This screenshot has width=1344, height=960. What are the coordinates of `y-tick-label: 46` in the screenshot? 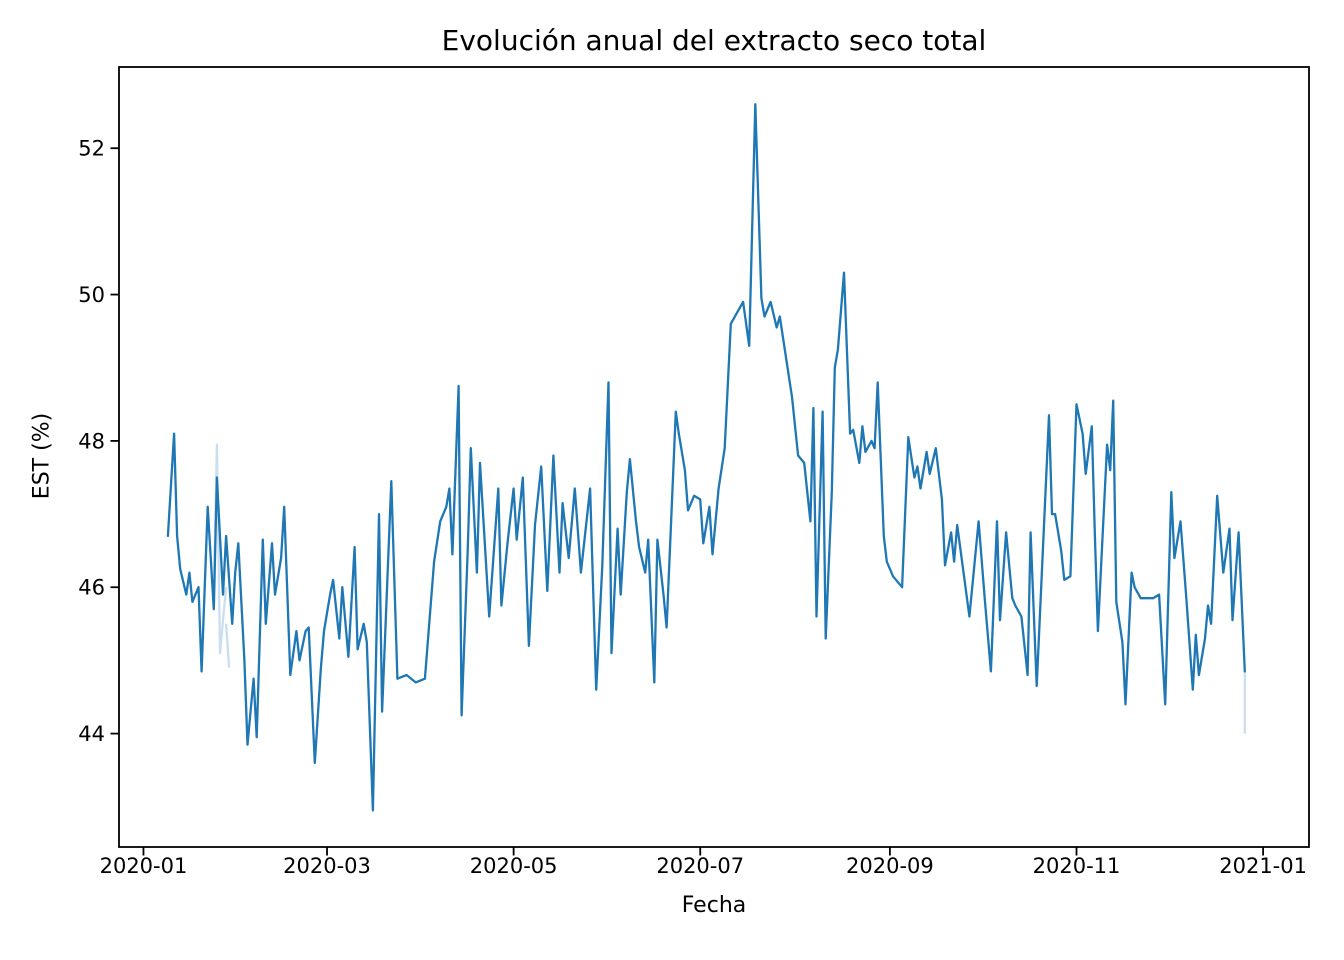 It's located at (91, 588).